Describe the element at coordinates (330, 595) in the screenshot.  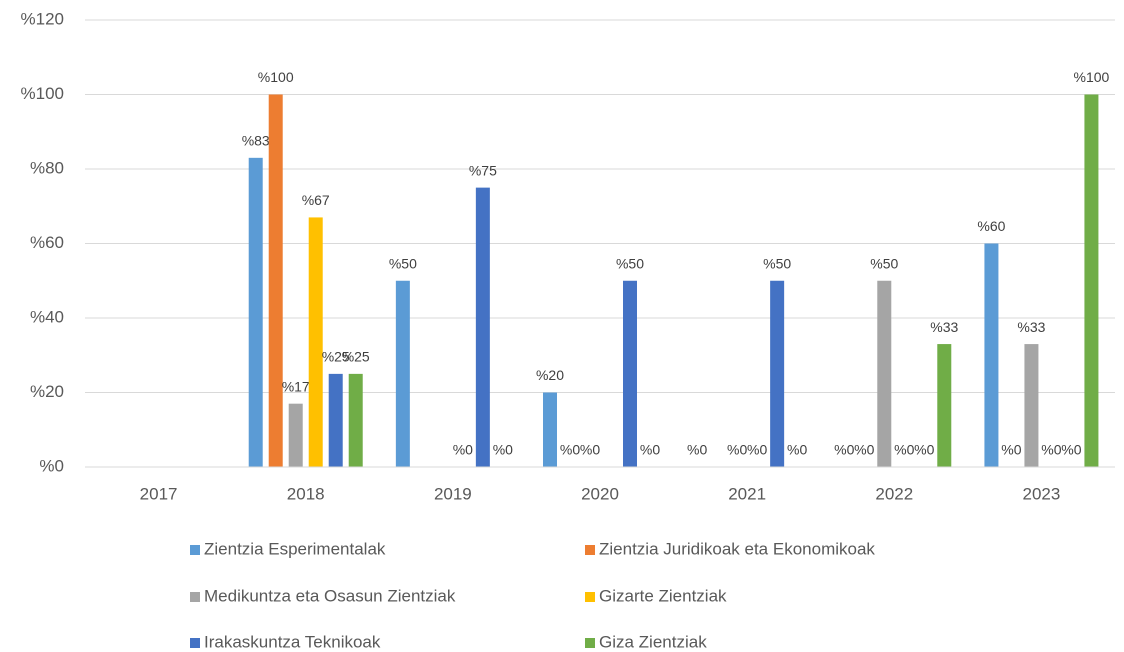
I see `legend-label: Medikuntza eta Osasun Zientziak` at that location.